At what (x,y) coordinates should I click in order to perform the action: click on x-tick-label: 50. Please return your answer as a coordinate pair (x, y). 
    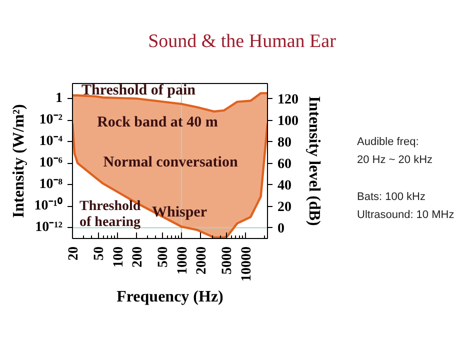
    Looking at the image, I should click on (100, 253).